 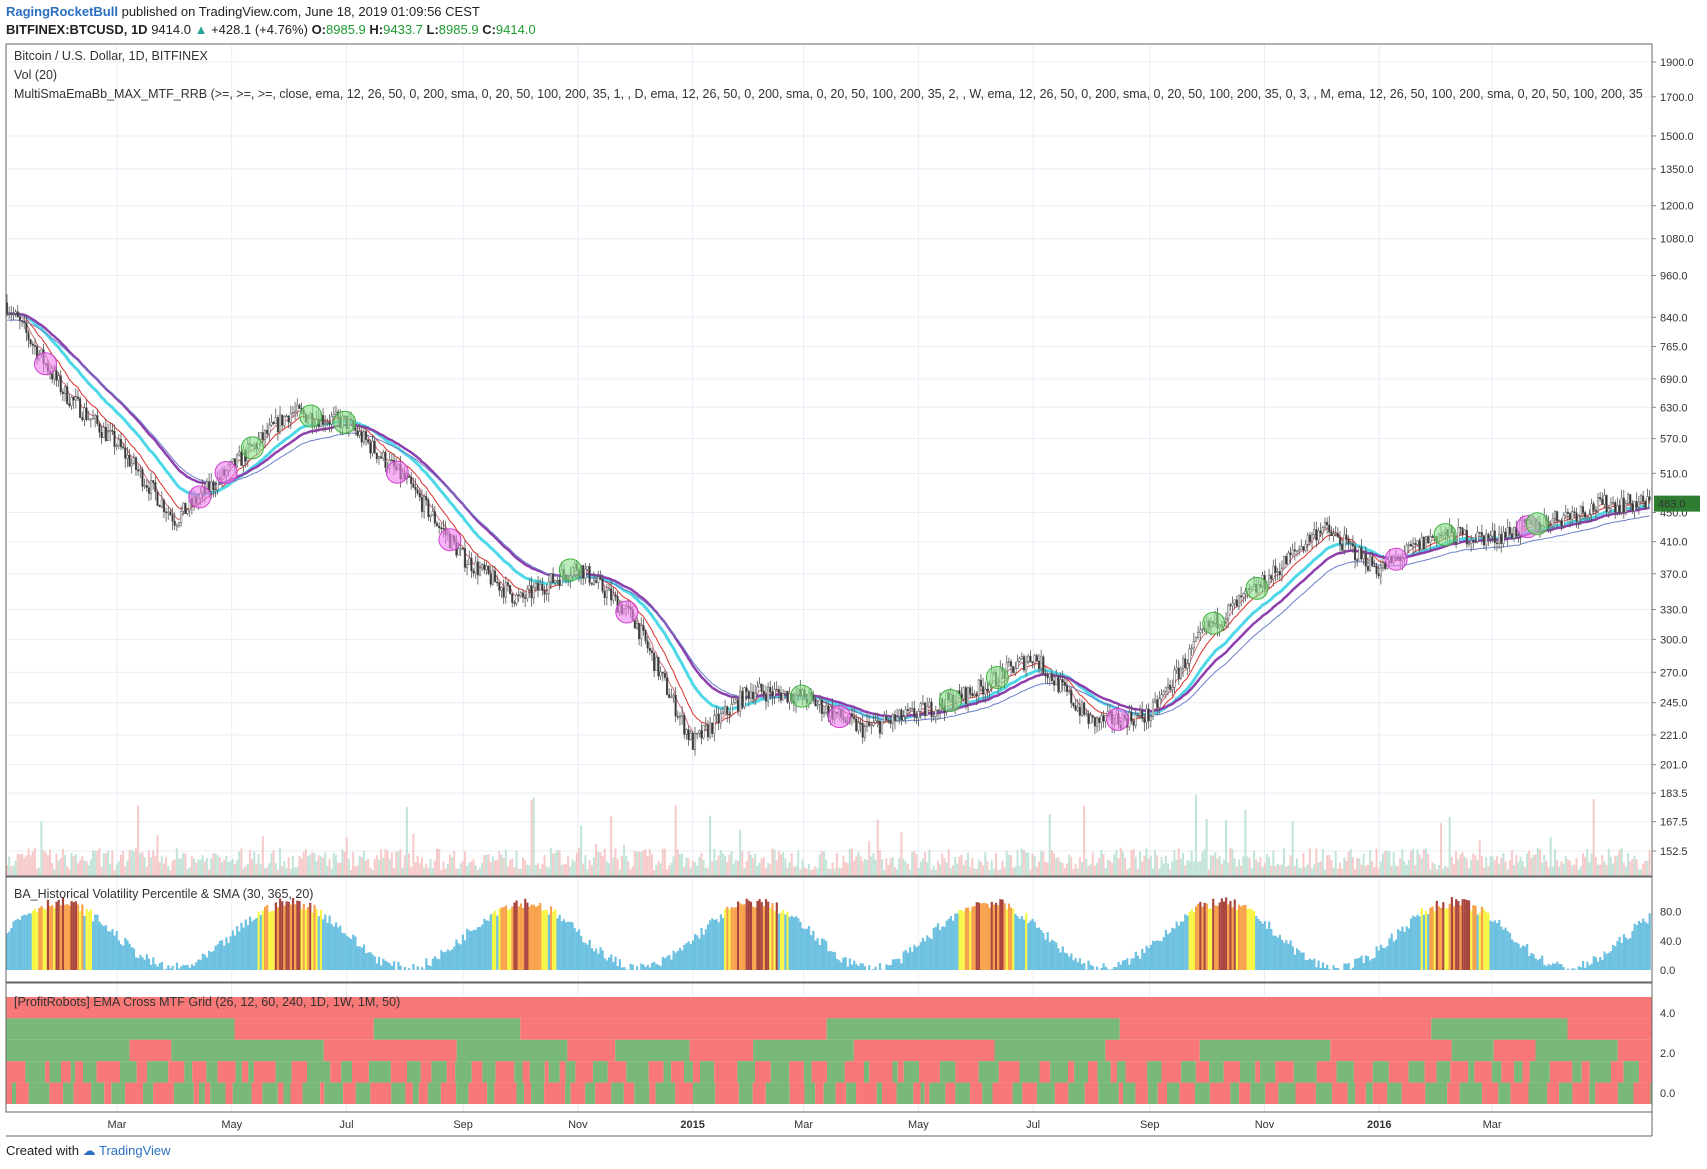 What do you see at coordinates (1265, 1125) in the screenshot?
I see `x-tick-label: Nov` at bounding box center [1265, 1125].